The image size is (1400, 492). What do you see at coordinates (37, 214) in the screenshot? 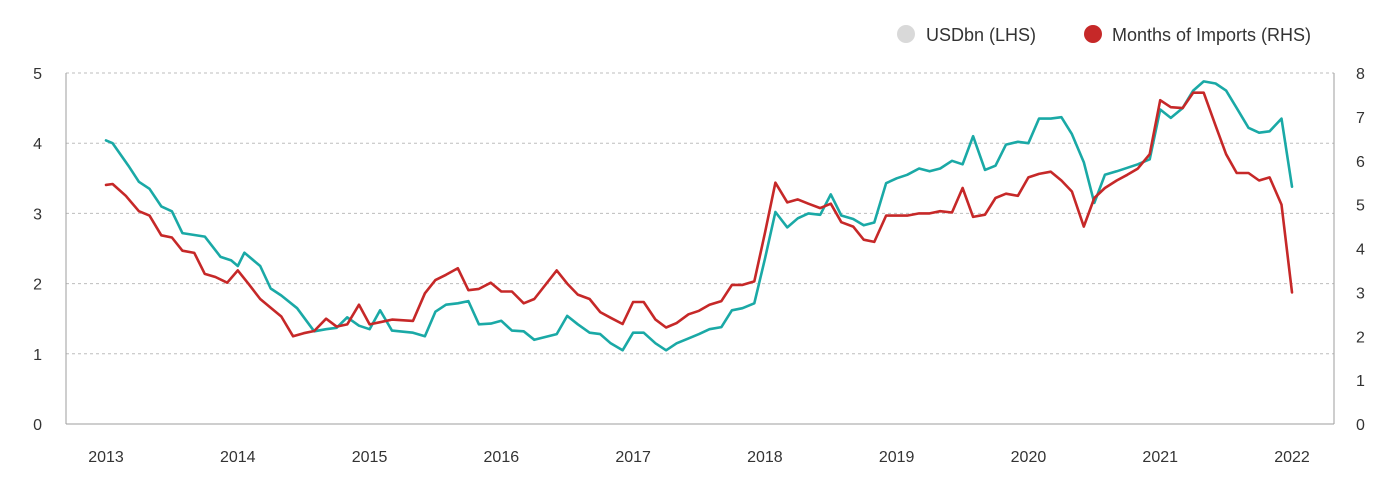
I see `left-tick-label: 3` at bounding box center [37, 214].